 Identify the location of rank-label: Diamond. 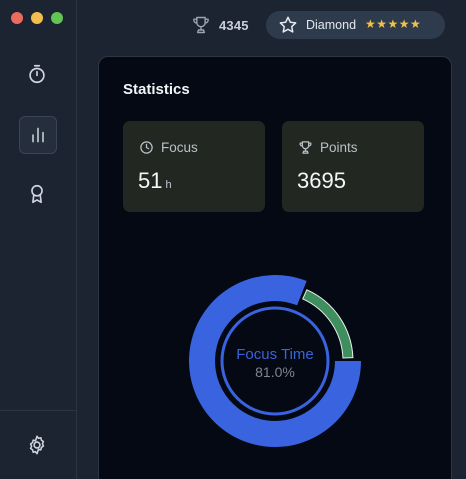
(331, 25).